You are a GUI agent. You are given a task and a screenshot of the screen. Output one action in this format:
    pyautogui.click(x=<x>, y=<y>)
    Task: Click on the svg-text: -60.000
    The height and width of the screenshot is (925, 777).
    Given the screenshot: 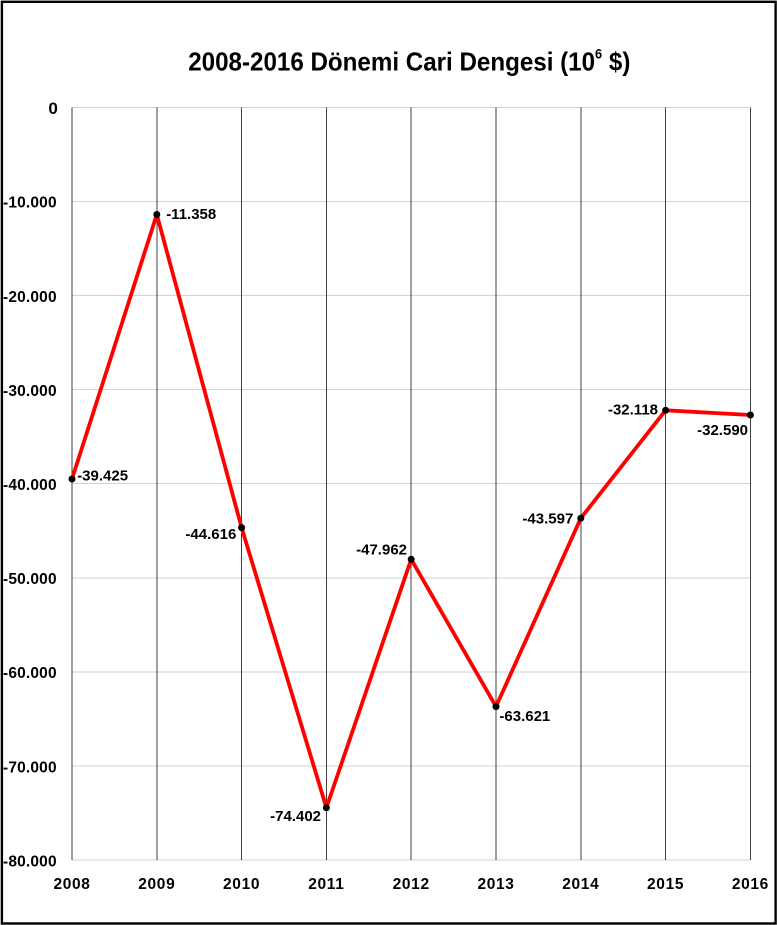 What is the action you would take?
    pyautogui.click(x=30, y=673)
    